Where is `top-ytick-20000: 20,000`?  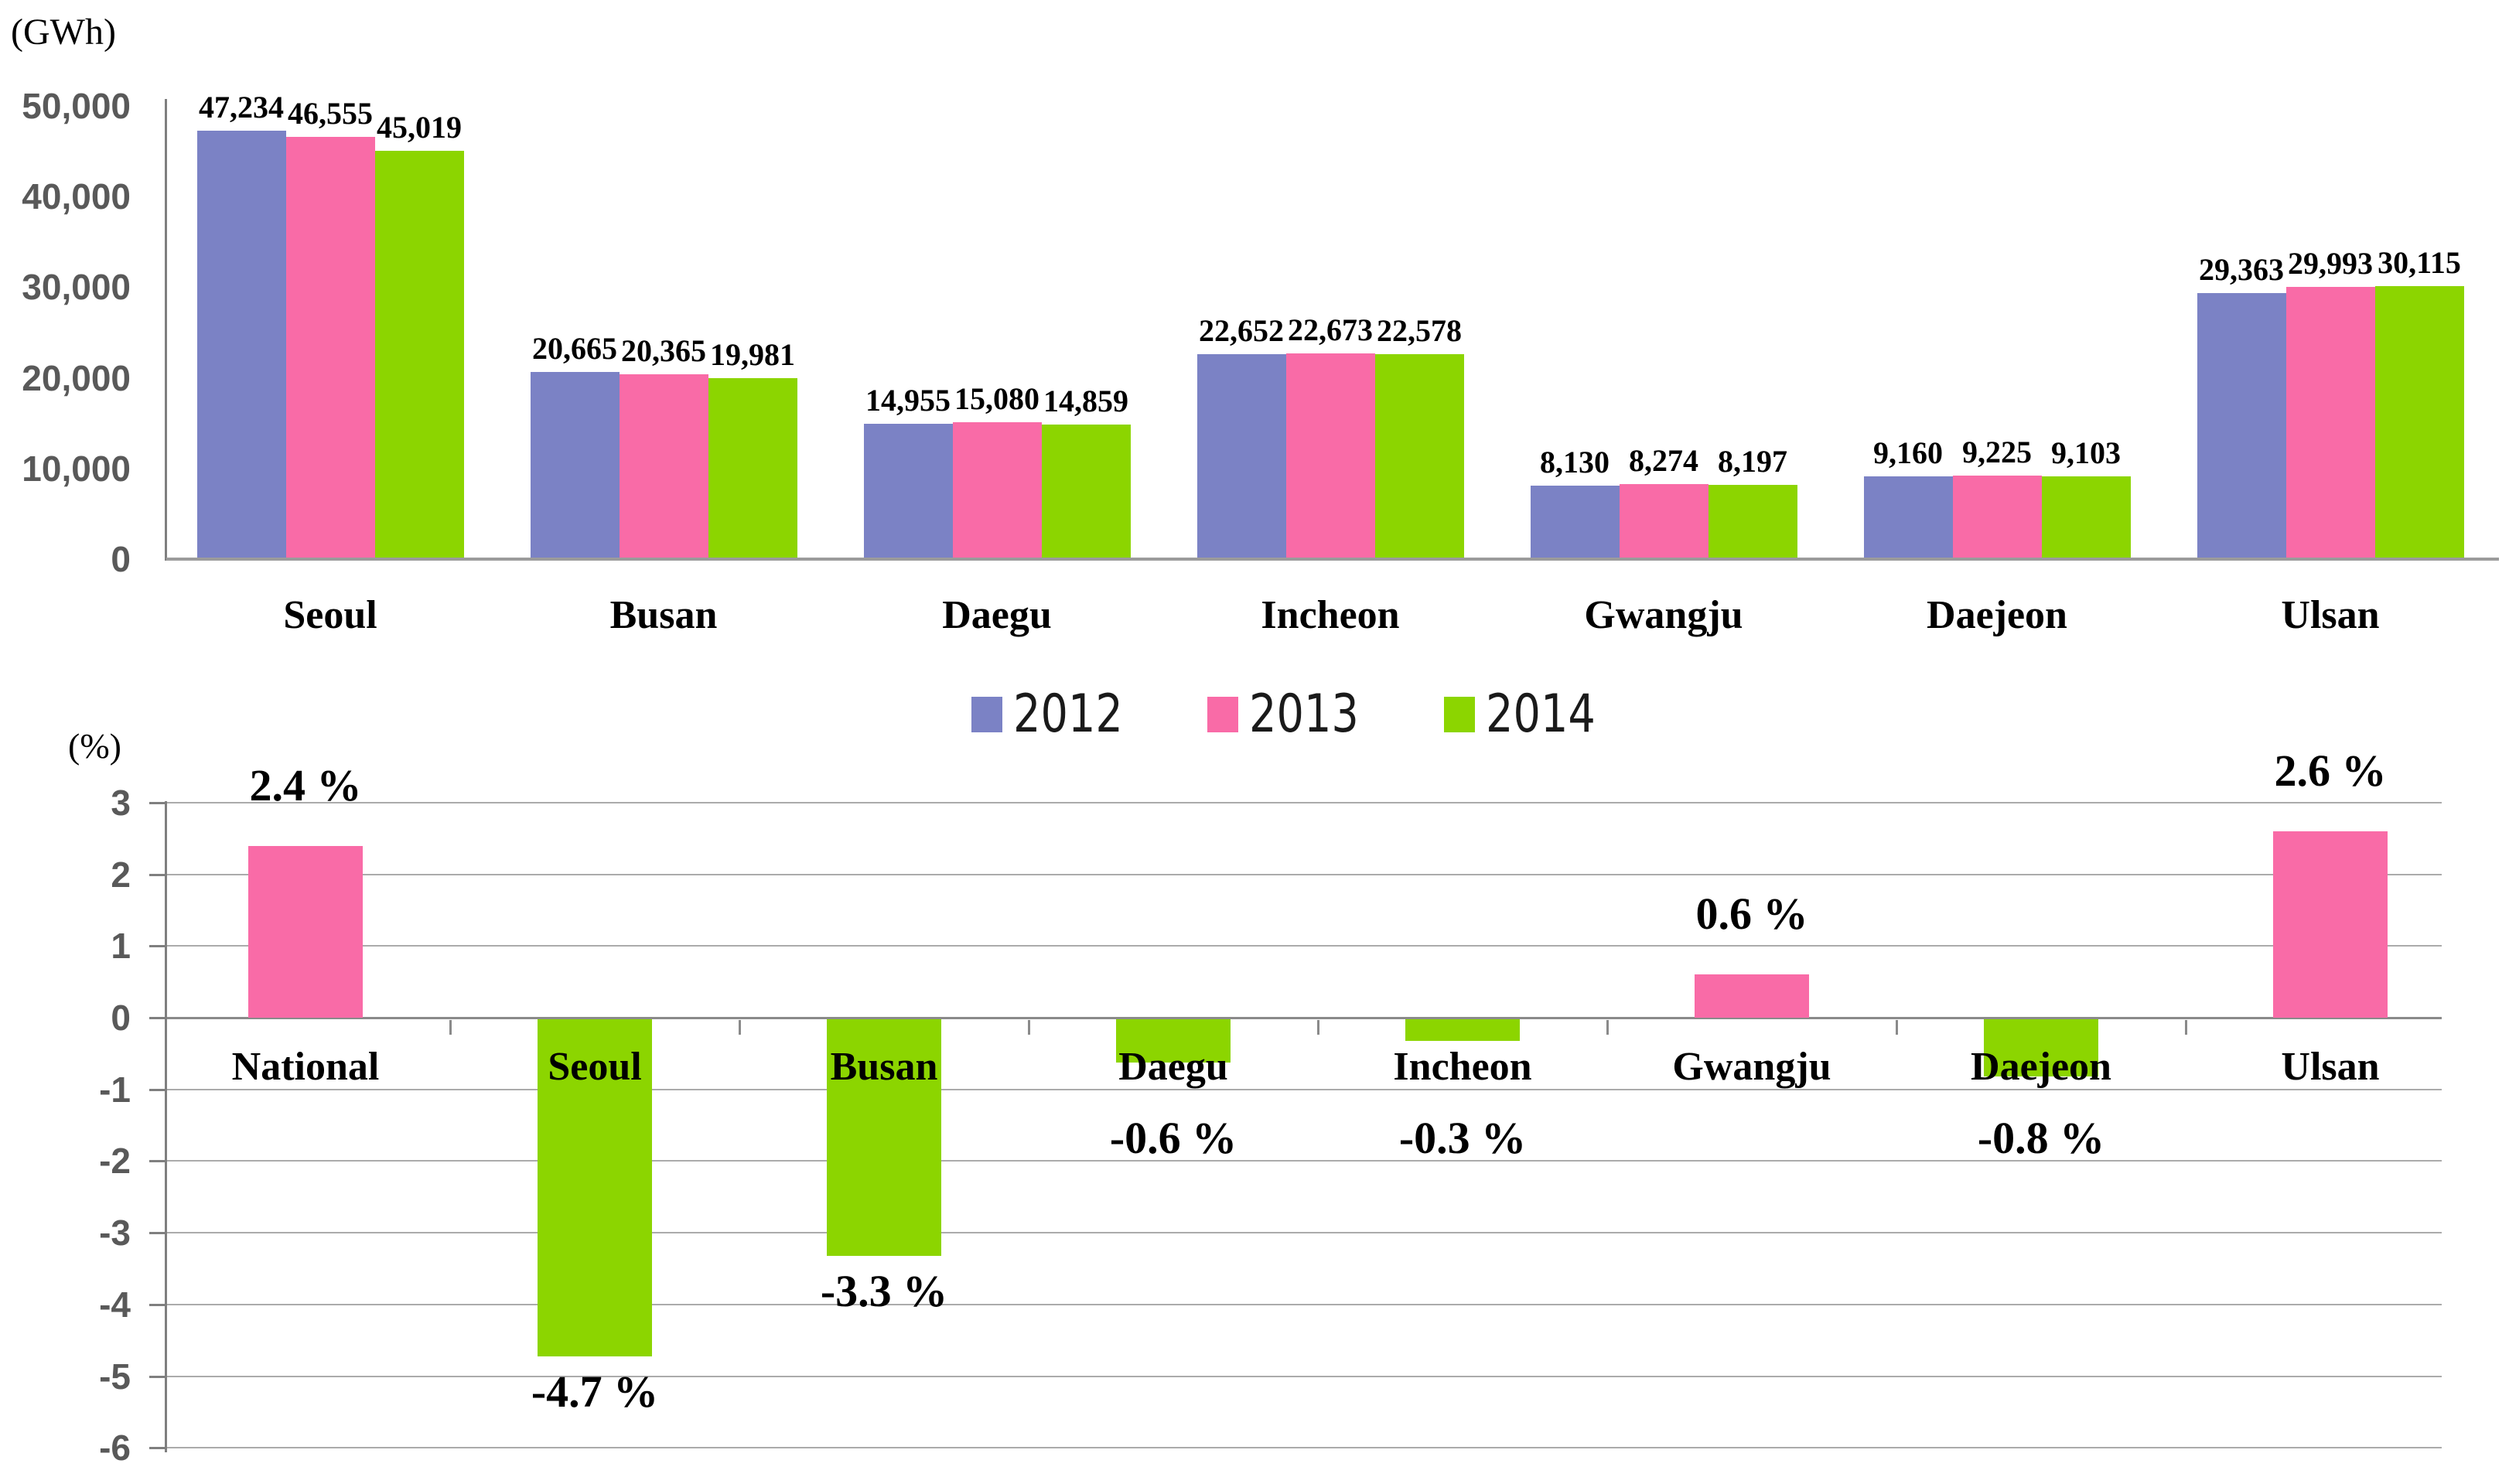 top-ytick-20000: 20,000 is located at coordinates (76, 378).